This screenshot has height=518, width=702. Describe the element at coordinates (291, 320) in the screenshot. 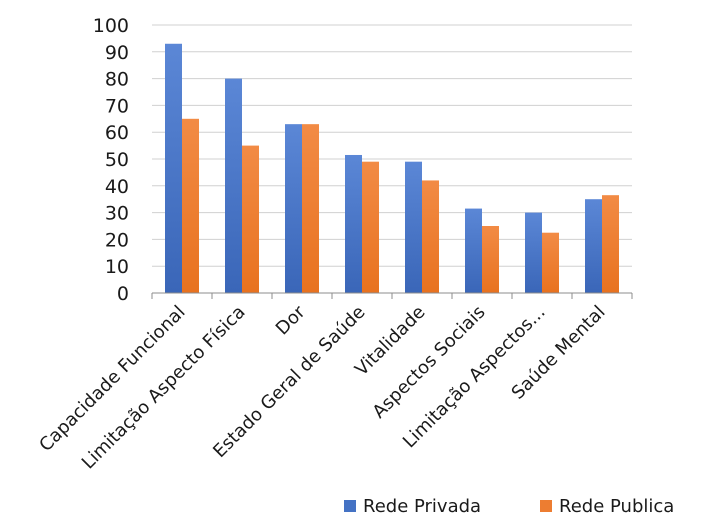

I see `x-category-label: Dor` at that location.